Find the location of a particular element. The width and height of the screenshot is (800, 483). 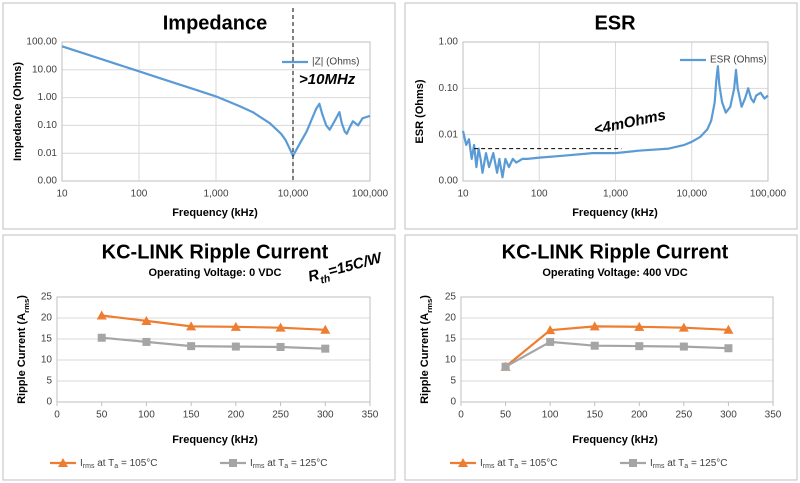

chart-title: Impedance is located at coordinates (215, 23).